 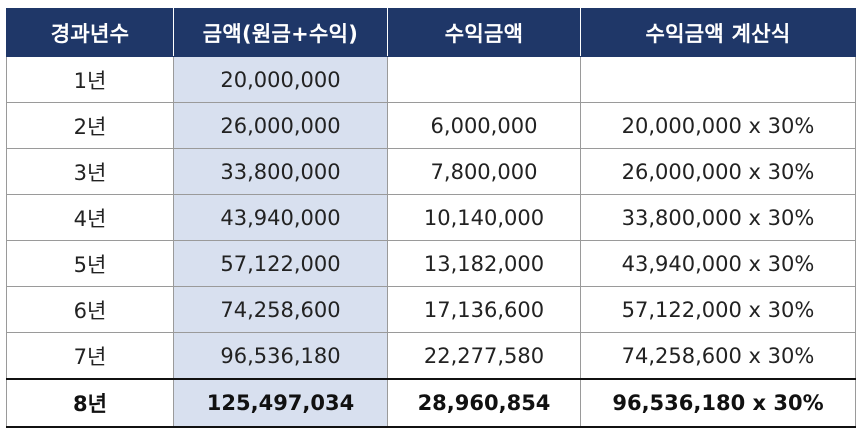 I want to click on cell-formula: 96,536,180 x 30%, so click(x=718, y=403).